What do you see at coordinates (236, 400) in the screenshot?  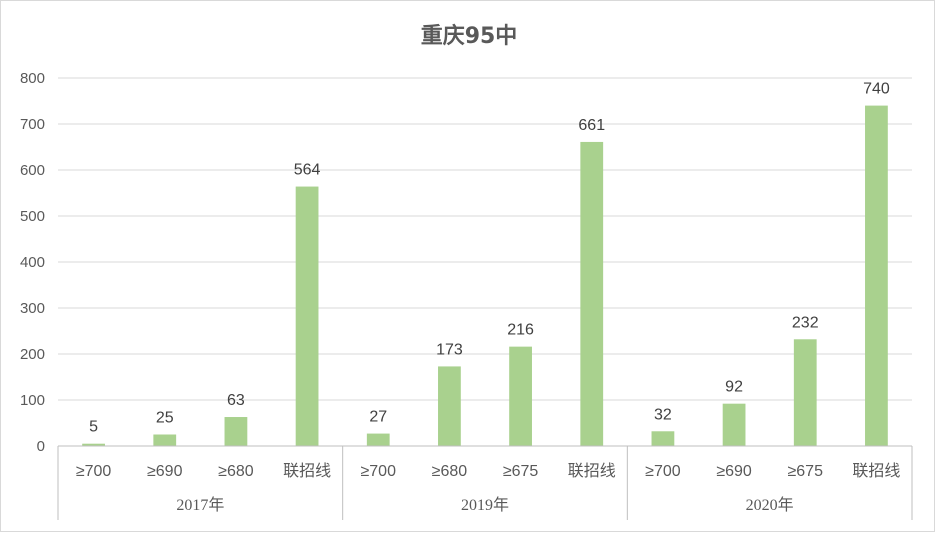 I see `data-label: 63` at bounding box center [236, 400].